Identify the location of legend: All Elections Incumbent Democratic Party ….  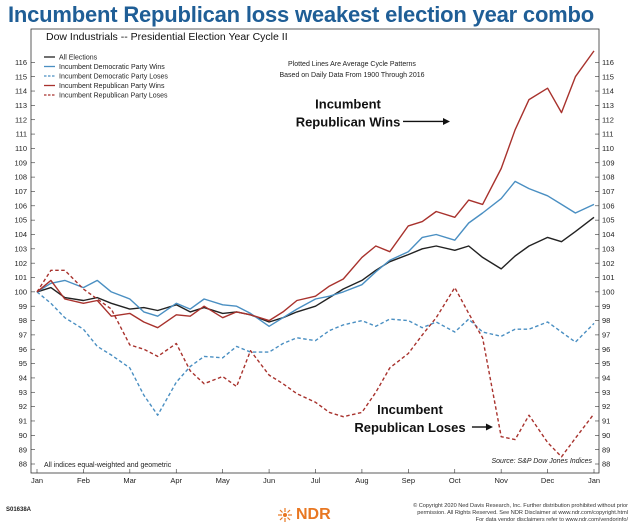
(106, 76).